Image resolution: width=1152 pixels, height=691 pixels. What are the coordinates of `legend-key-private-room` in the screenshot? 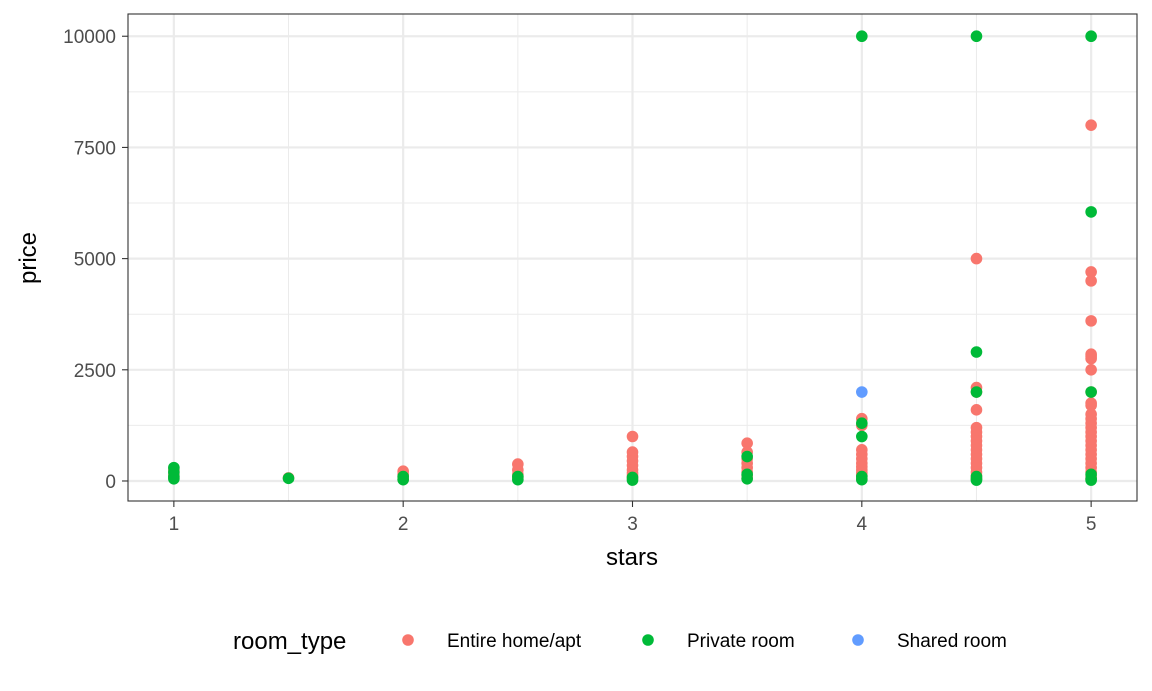 It's located at (648, 640).